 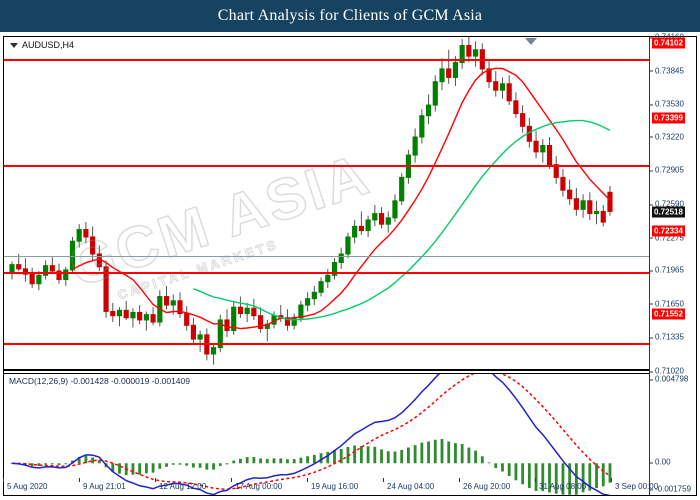 What do you see at coordinates (102, 484) in the screenshot?
I see `time-tick: 9 Aug 21:01` at bounding box center [102, 484].